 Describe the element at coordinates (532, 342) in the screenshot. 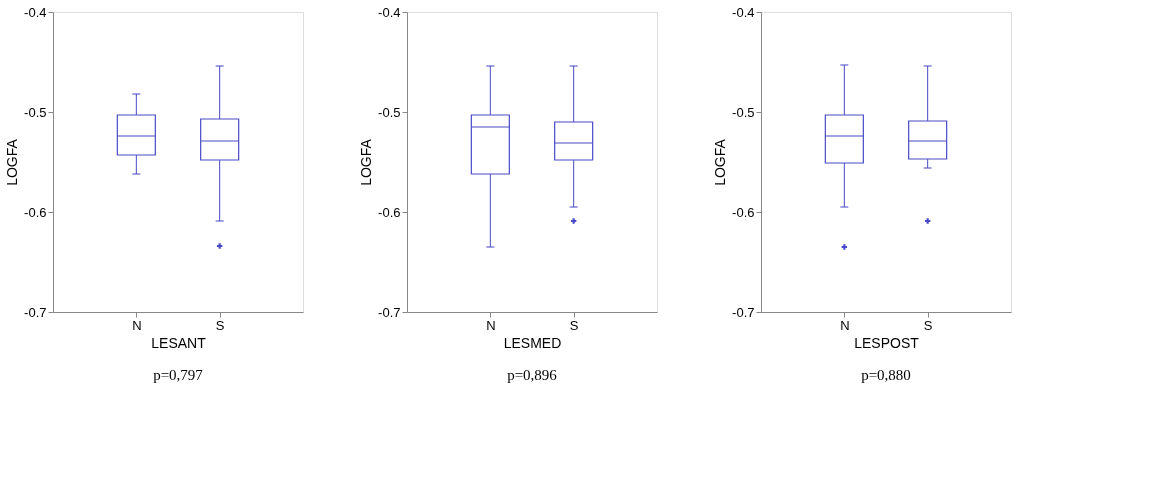

I see `x-axis-title: LESMED` at that location.